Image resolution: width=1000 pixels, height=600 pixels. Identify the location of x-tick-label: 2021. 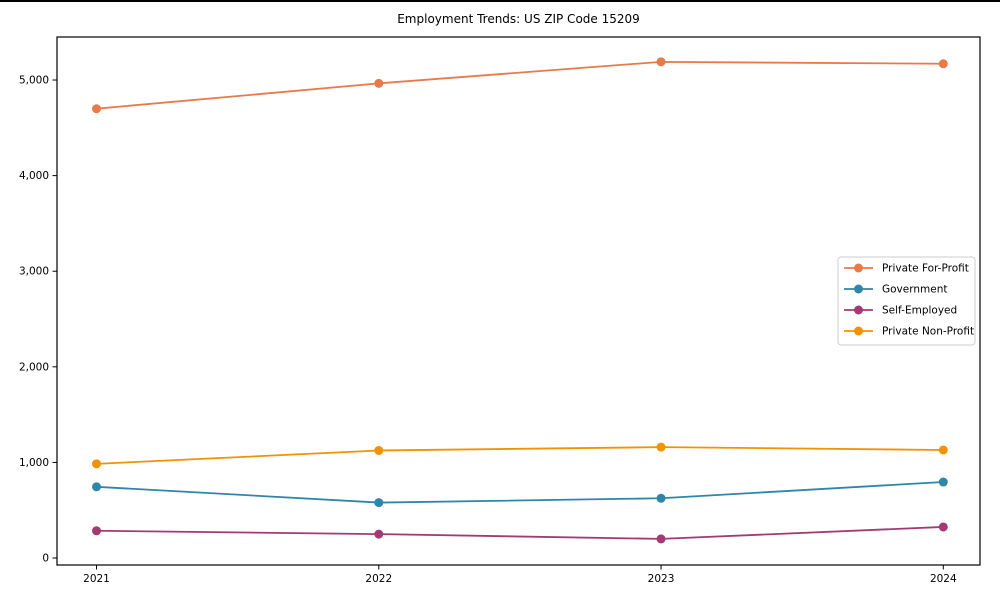
(96, 579).